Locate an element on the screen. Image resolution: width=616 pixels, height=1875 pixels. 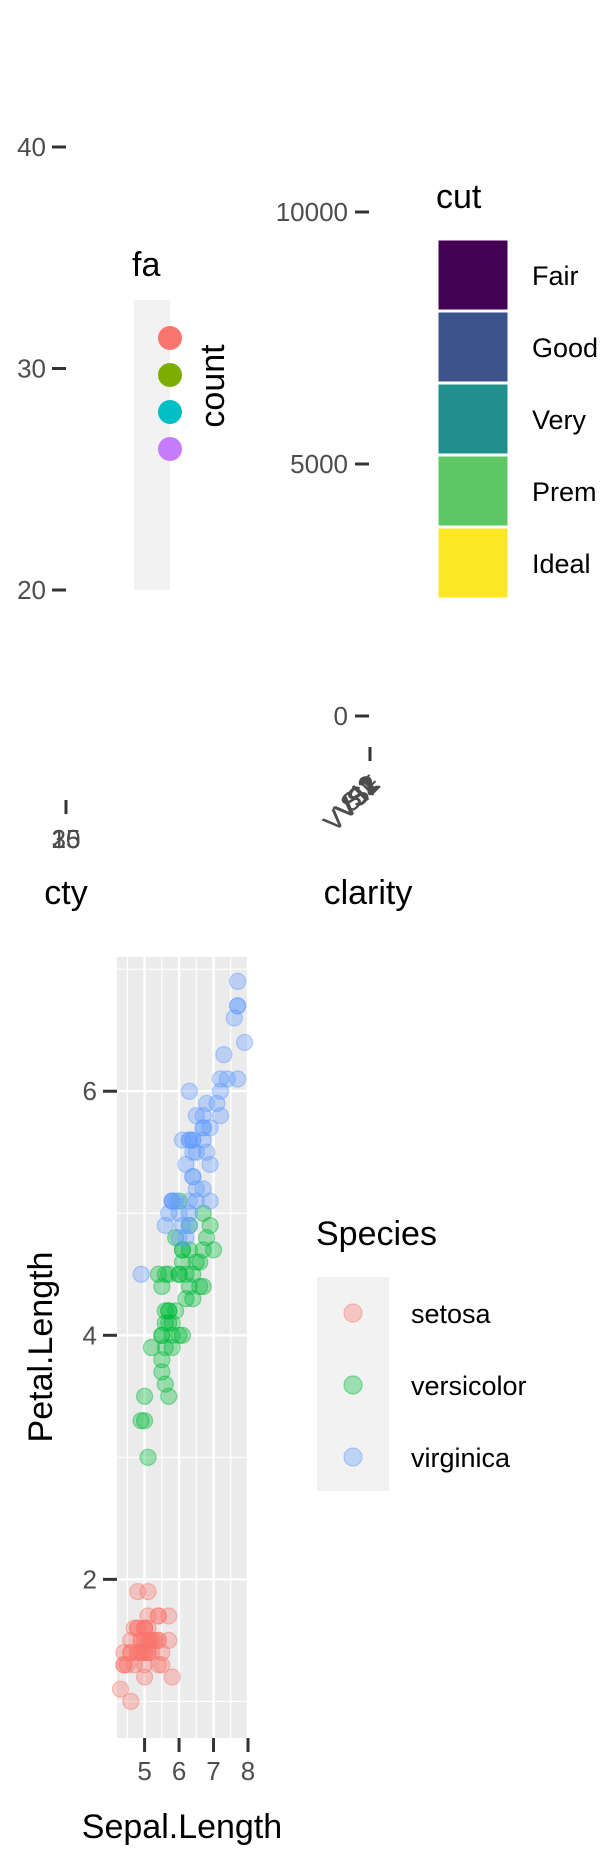
clarity-y-tick-label-2: 10000 is located at coordinates (312, 212).